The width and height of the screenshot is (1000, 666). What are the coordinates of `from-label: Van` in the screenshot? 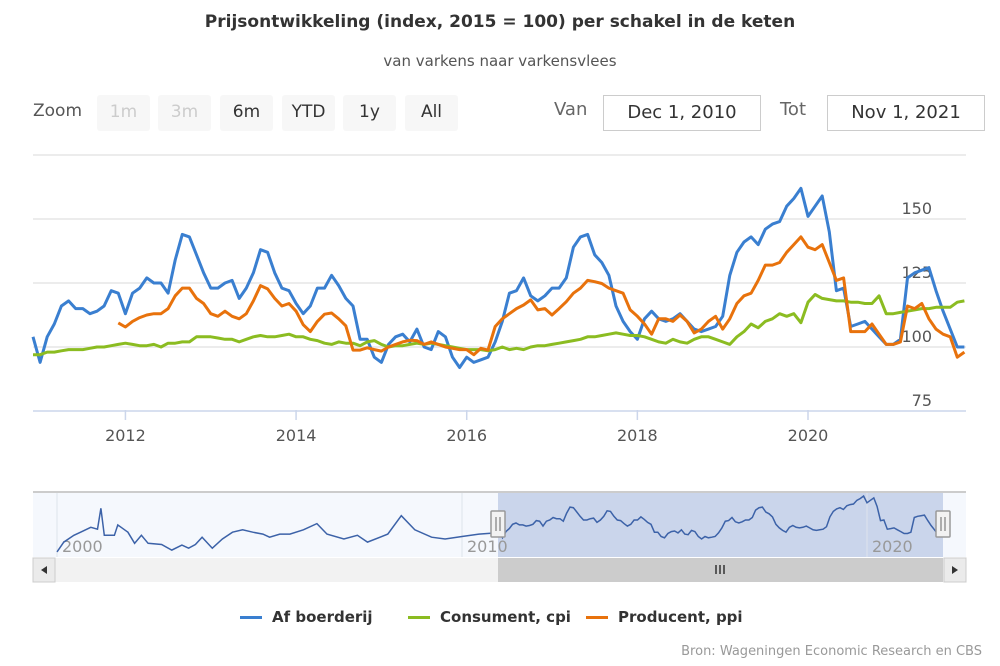 It's located at (571, 109).